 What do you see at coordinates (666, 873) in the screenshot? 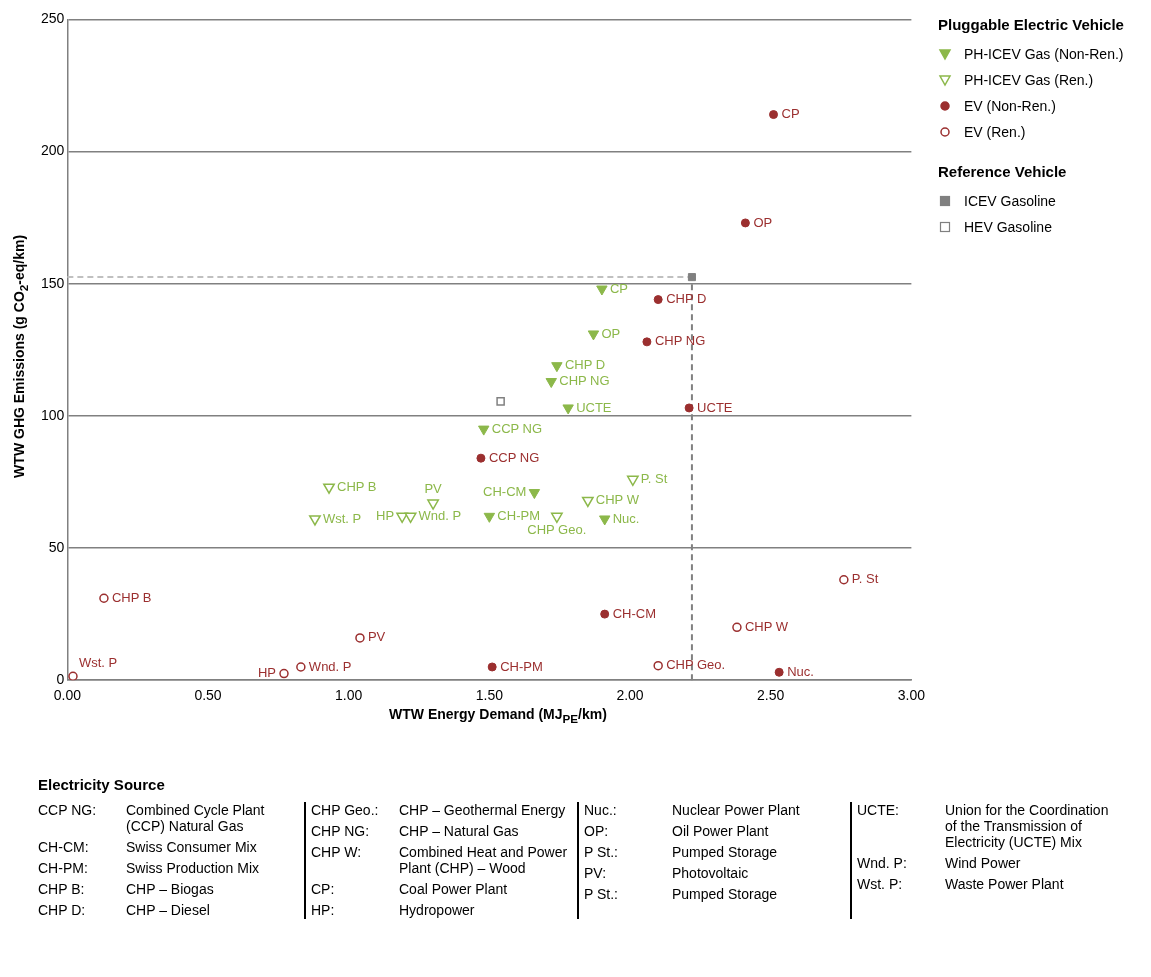
I see `text: PV: Photovoltaic` at bounding box center [666, 873].